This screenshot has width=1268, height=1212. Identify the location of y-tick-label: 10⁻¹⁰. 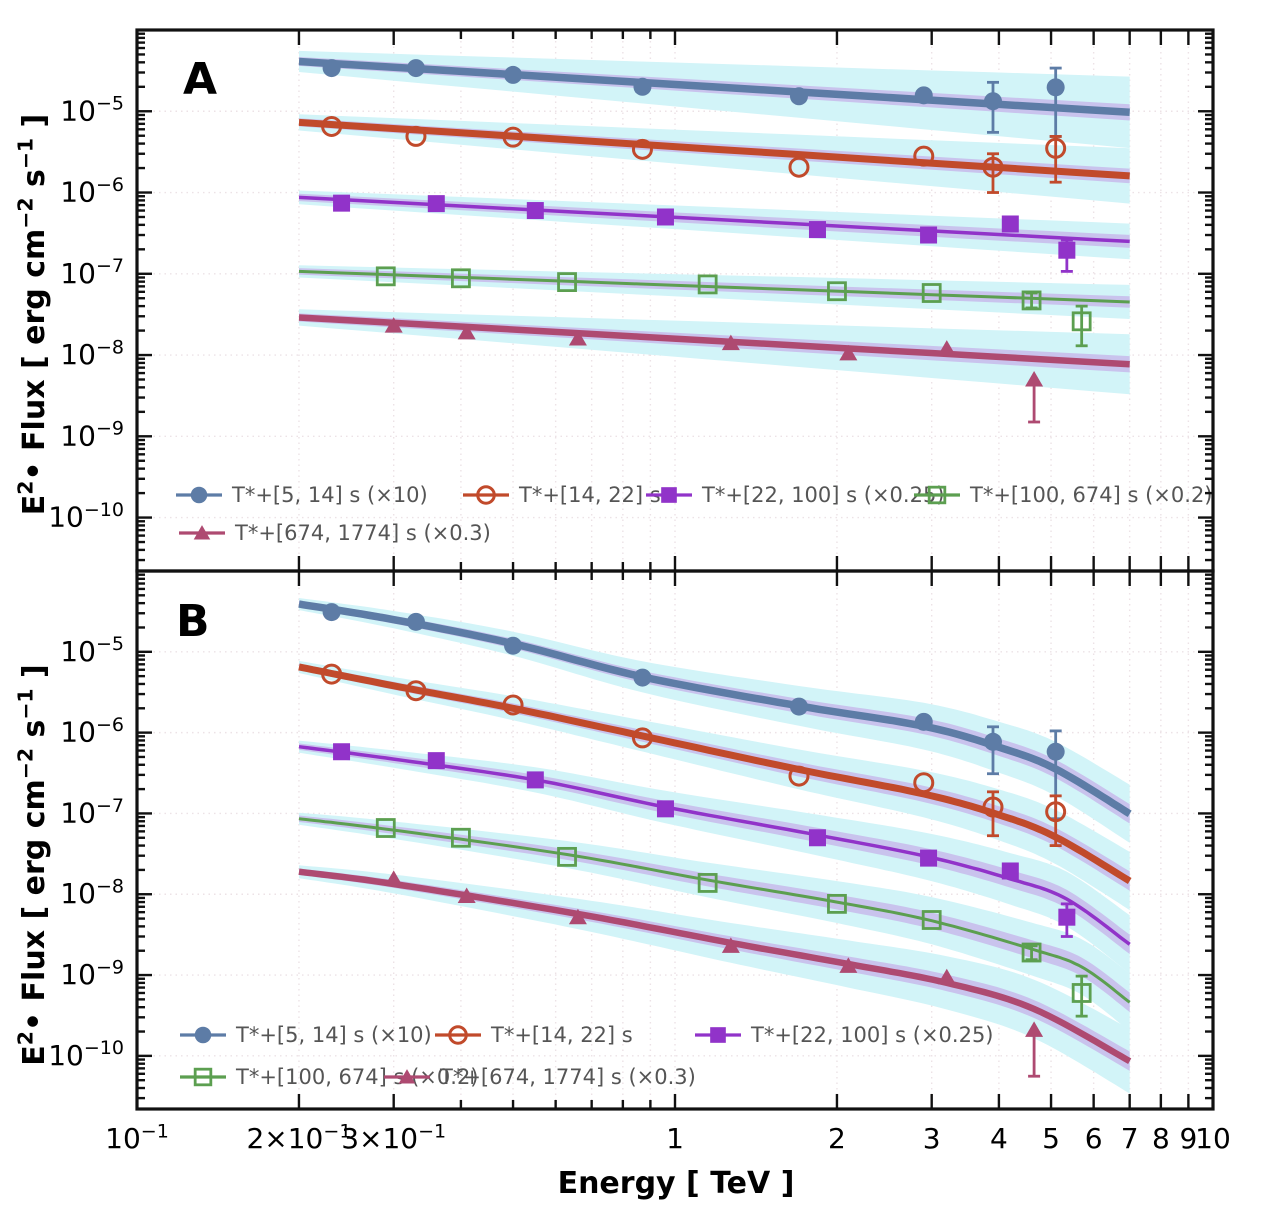
(86, 1054).